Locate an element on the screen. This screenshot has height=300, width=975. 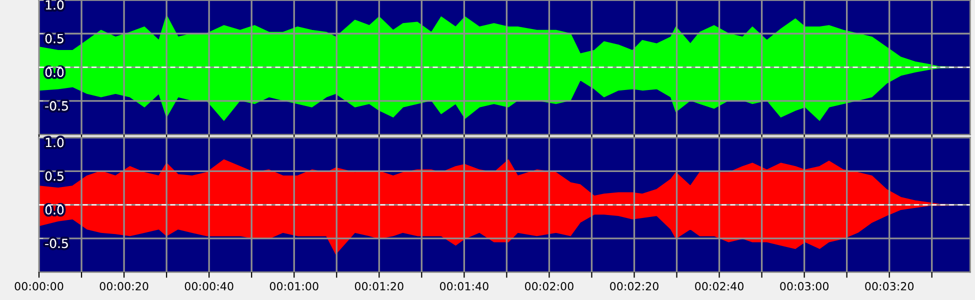
x-tick-label: 00:01:00 is located at coordinates (294, 286).